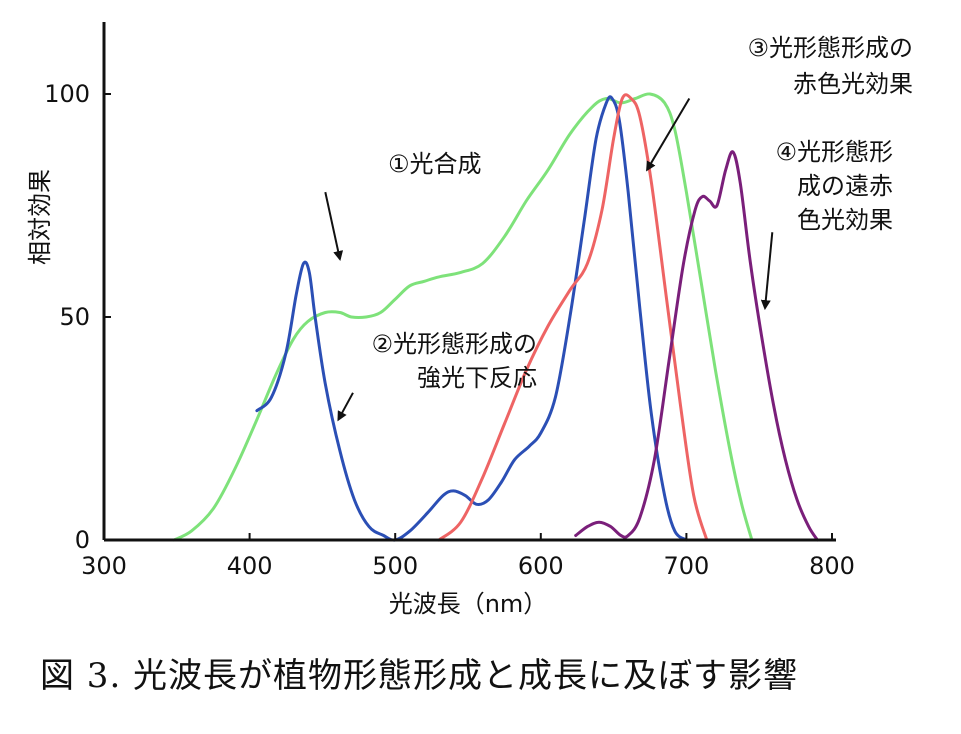 Image resolution: width=961 pixels, height=734 pixels. What do you see at coordinates (832, 566) in the screenshot?
I see `x-tick-label: 800` at bounding box center [832, 566].